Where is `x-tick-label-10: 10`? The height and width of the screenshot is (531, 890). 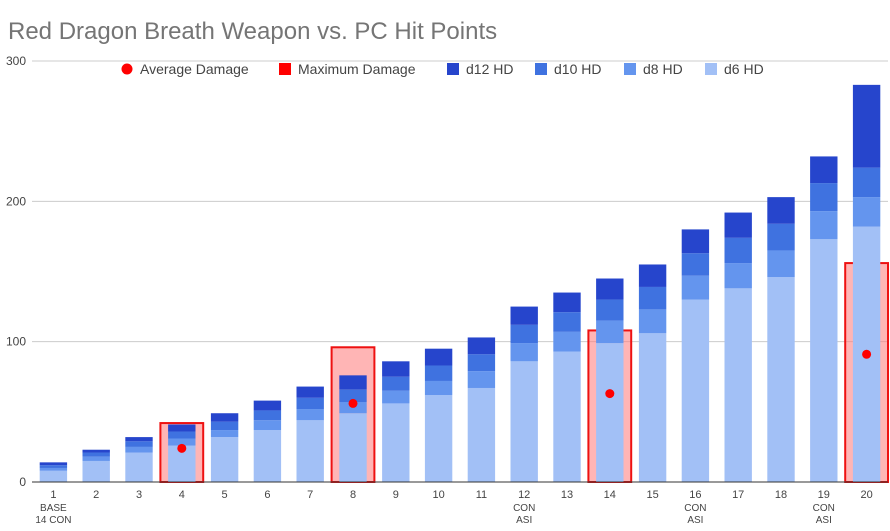 x-tick-label-10: 10 is located at coordinates (438, 495).